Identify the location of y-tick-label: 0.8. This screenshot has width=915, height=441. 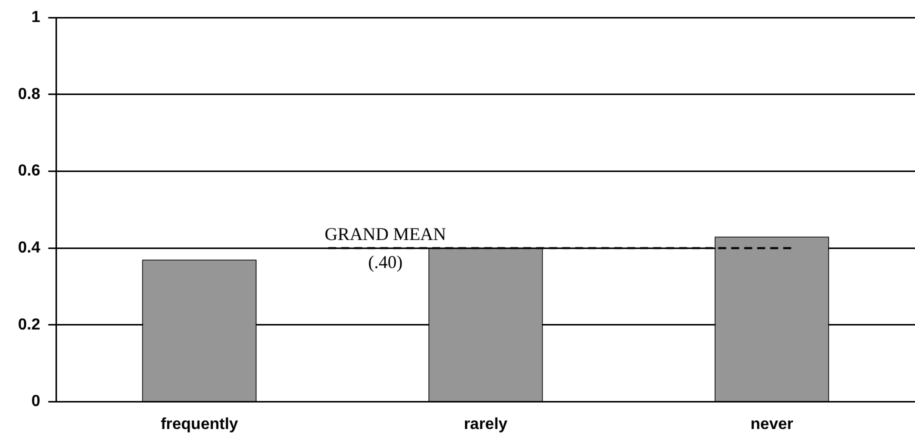
(29, 94).